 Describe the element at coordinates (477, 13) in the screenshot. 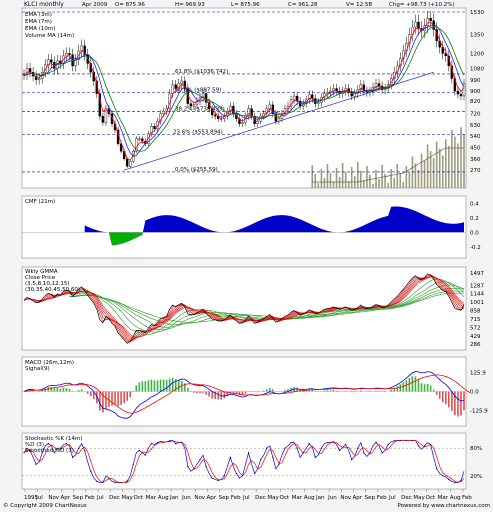

I see `price-axis-label: 1530` at that location.